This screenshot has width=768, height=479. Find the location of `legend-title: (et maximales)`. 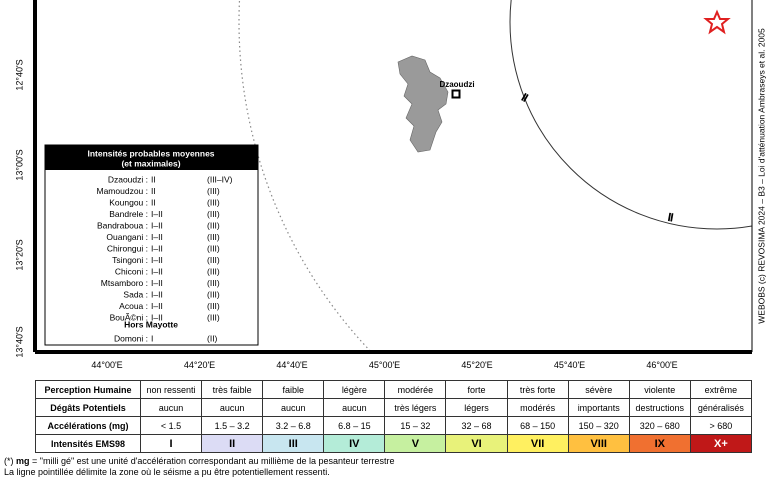

legend-title: (et maximales) is located at coordinates (150, 163).